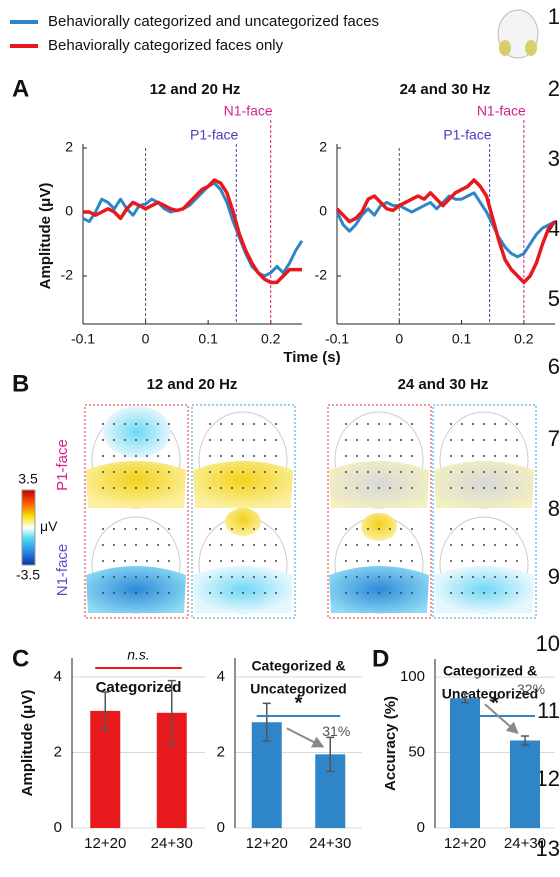 Image resolution: width=560 pixels, height=877 pixels. Describe the element at coordinates (28, 527) in the screenshot. I see `colorbar` at that location.